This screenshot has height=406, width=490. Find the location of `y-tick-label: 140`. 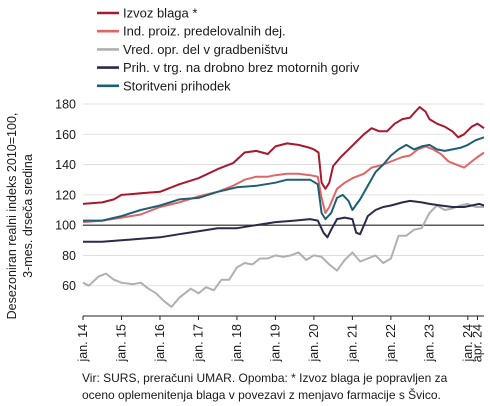

y-tick-label: 140 is located at coordinates (65, 165).